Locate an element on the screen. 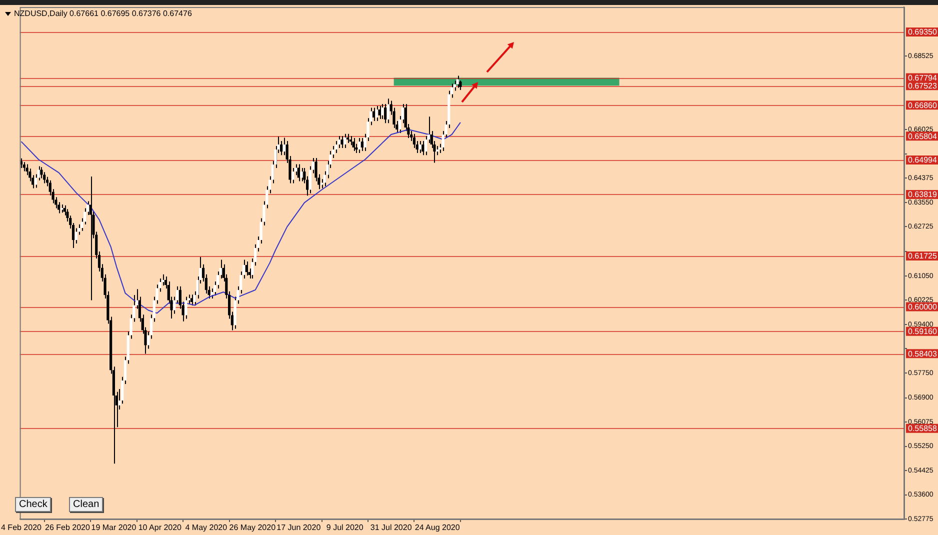  chart-title: NZDUSD,Daily 0.67661 0.67695 0.67376 0.67476 is located at coordinates (103, 13).